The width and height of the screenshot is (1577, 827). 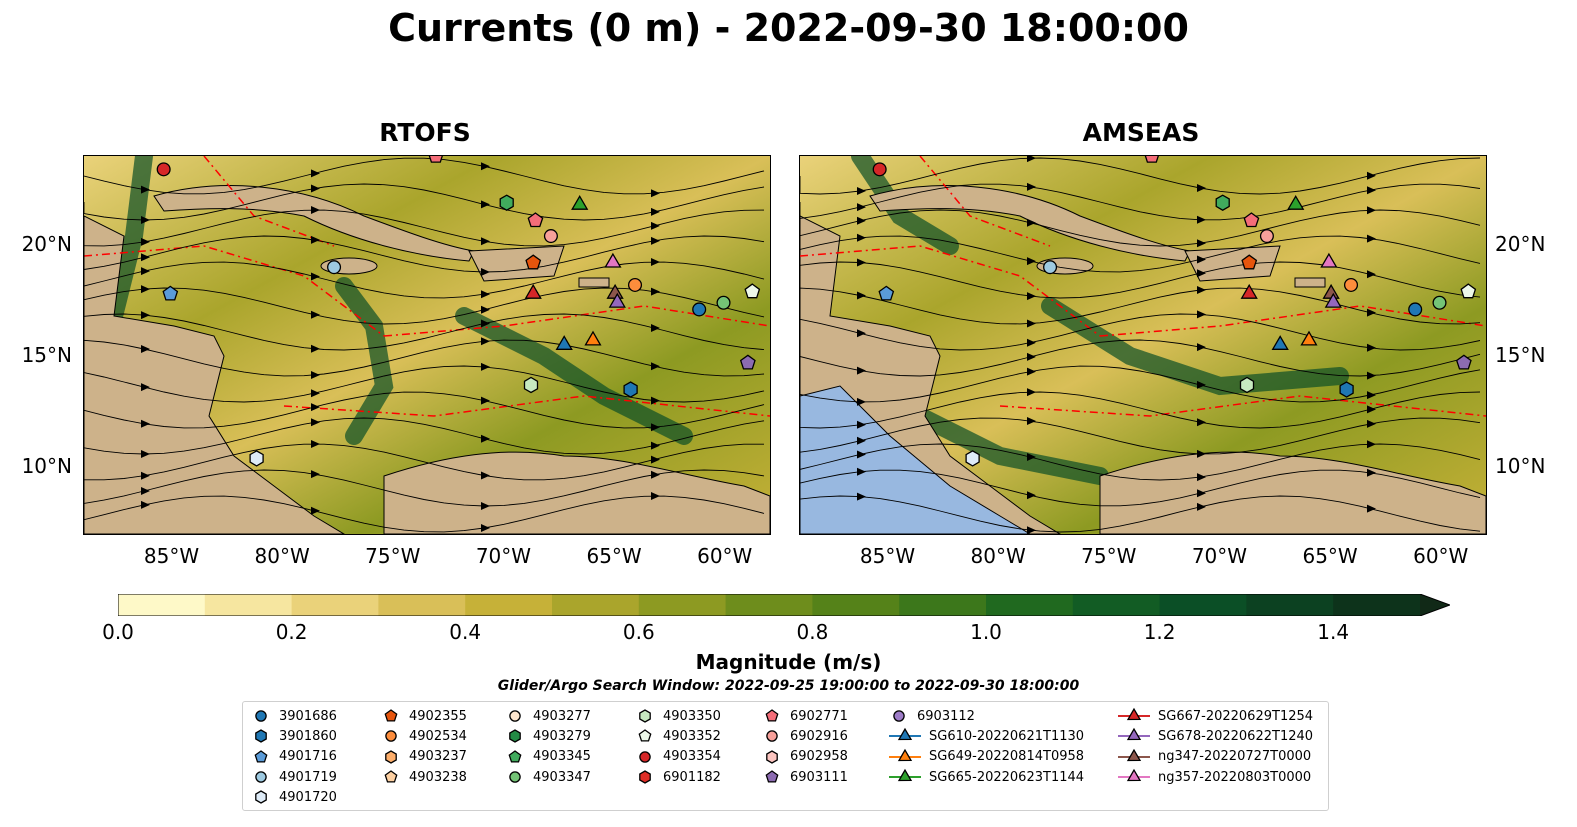 I want to click on cuba-land, so click(x=1030, y=223).